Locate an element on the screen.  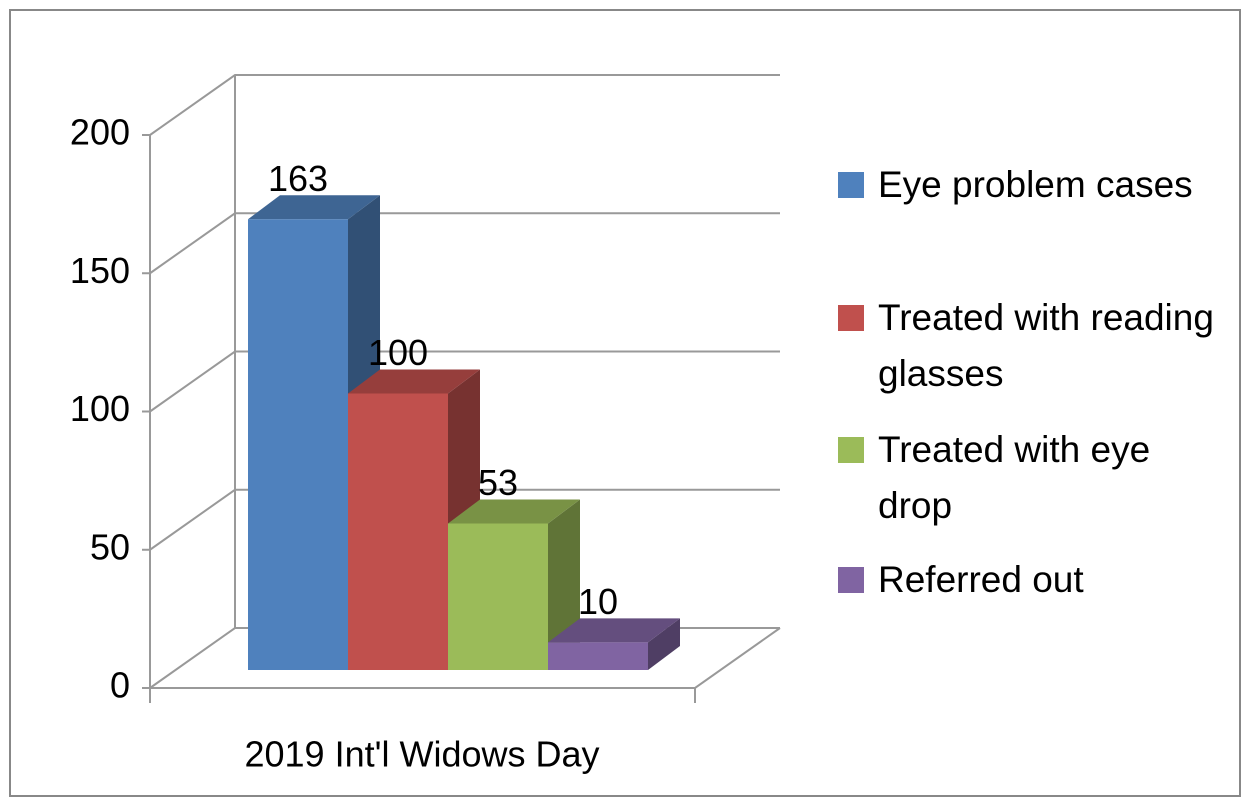
y-tick-label: 100 is located at coordinates (100, 408).